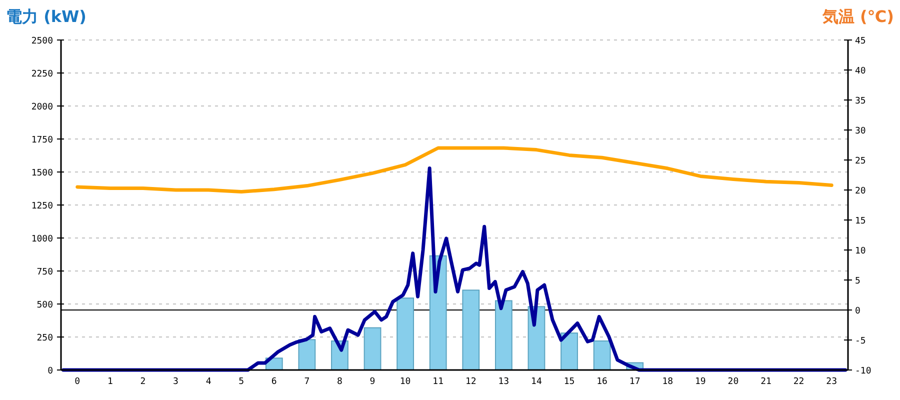  Describe the element at coordinates (143, 382) in the screenshot. I see `x-tick-label: 2` at that location.